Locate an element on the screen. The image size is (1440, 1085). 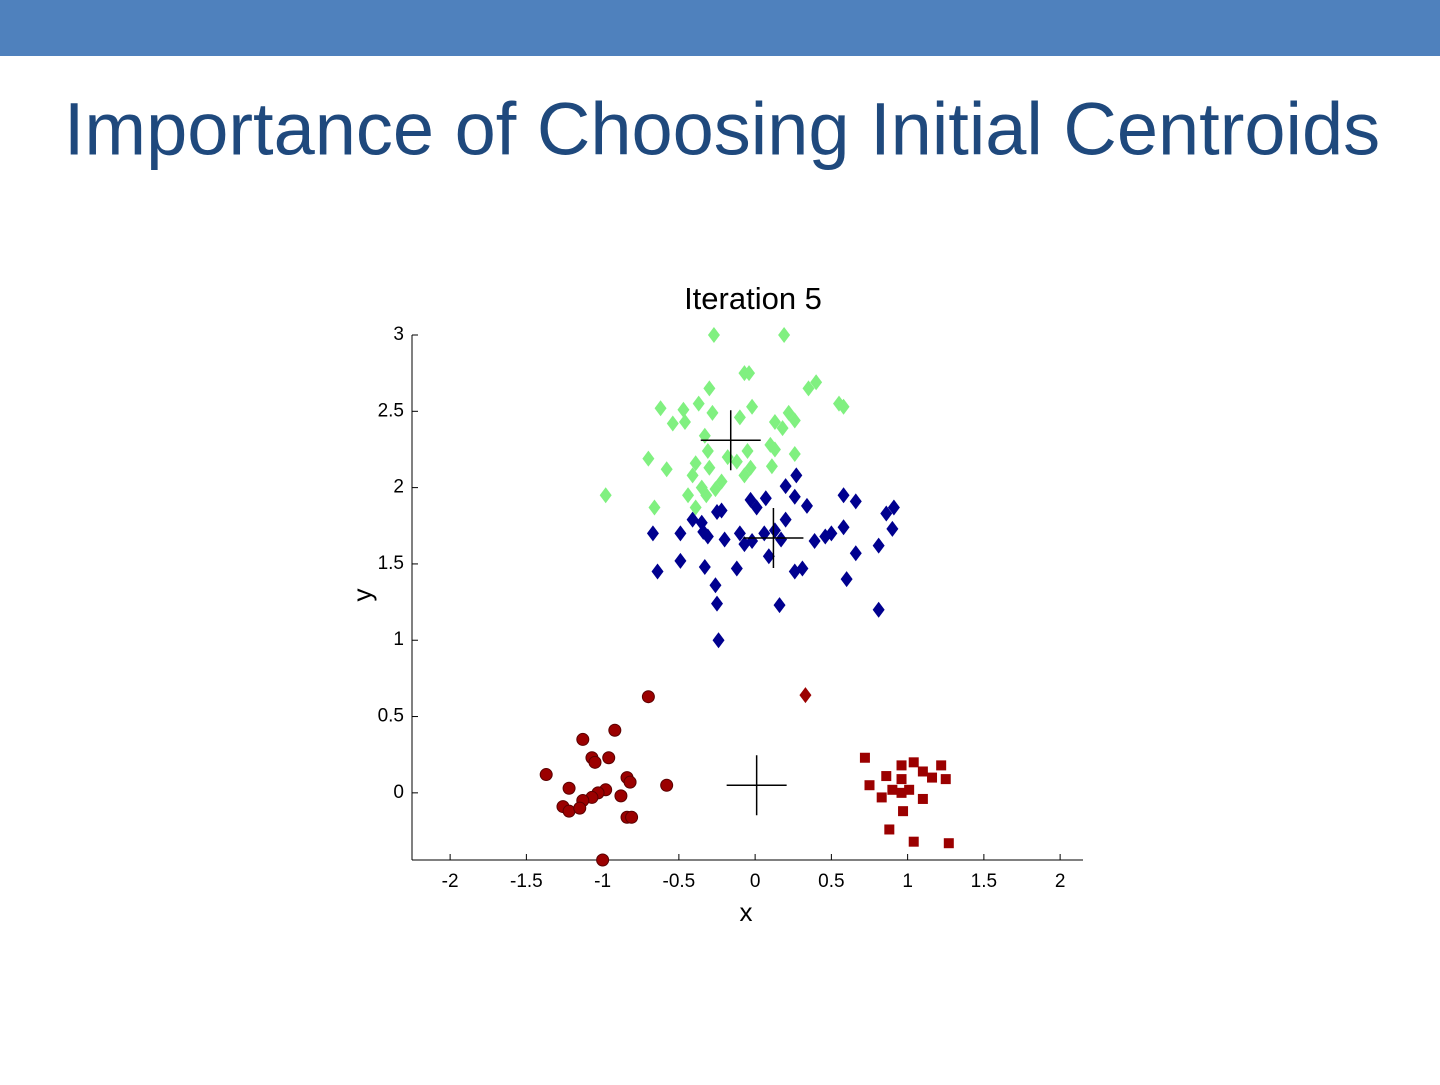
y-tick-label: 0 is located at coordinates (398, 792).